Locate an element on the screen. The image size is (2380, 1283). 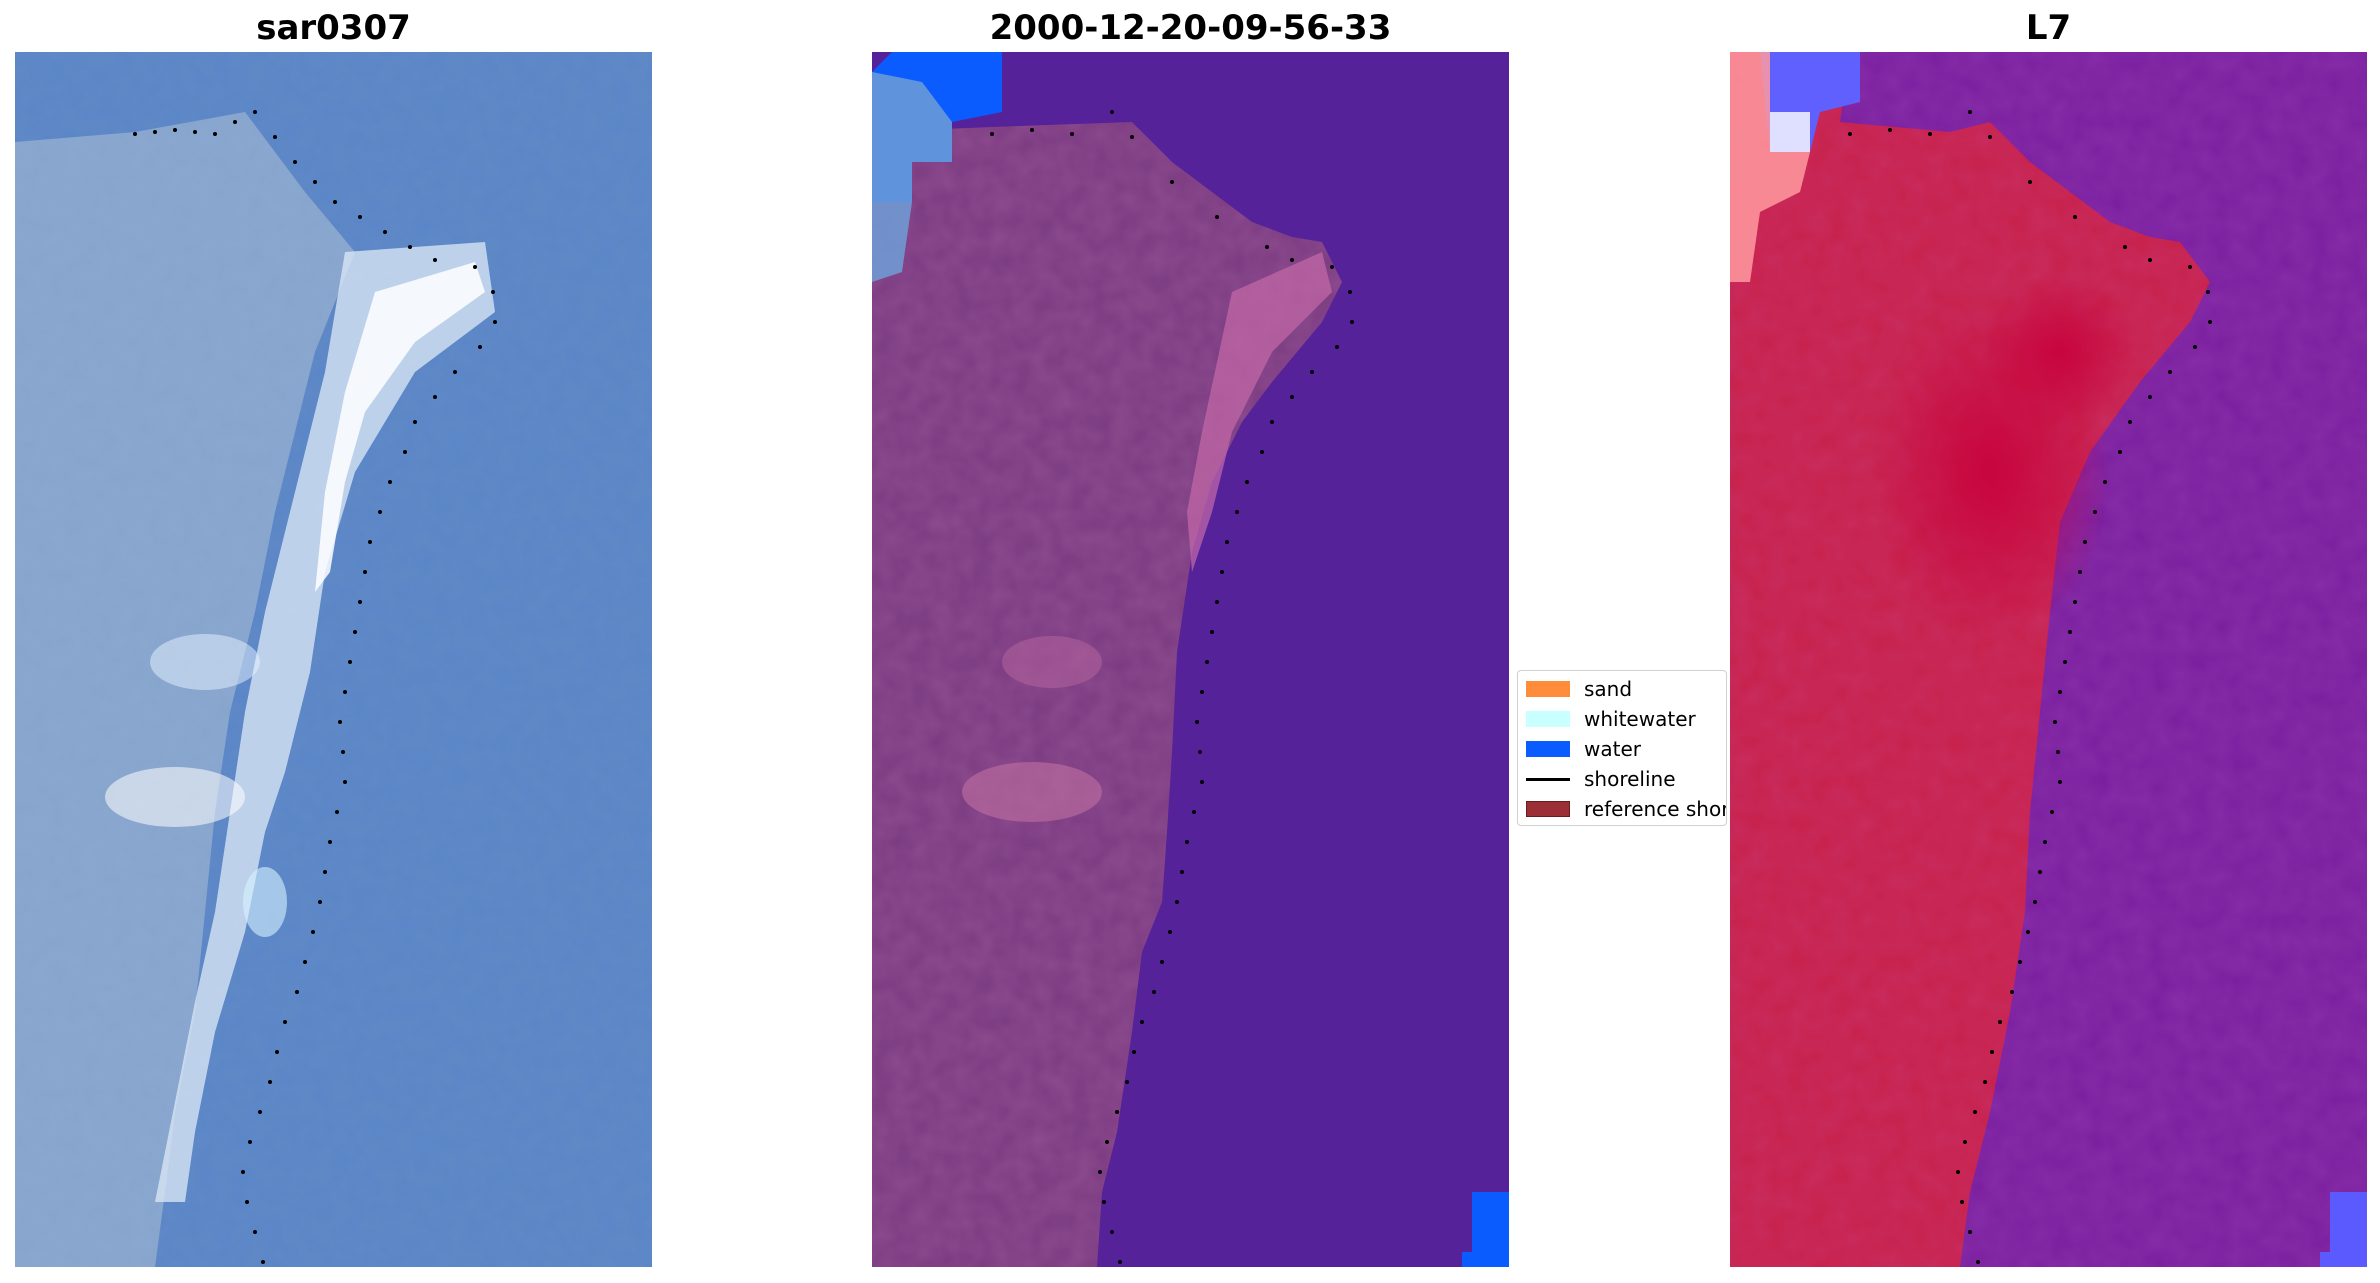
legend-swatch-reference-shoreline is located at coordinates (1548, 809).